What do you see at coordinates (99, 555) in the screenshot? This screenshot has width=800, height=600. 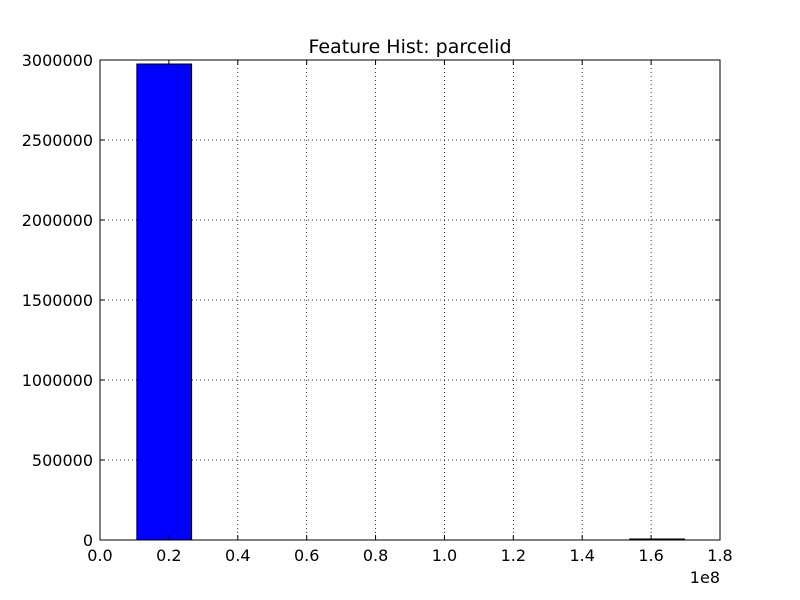 I see `x-tick-label: 0.0` at bounding box center [99, 555].